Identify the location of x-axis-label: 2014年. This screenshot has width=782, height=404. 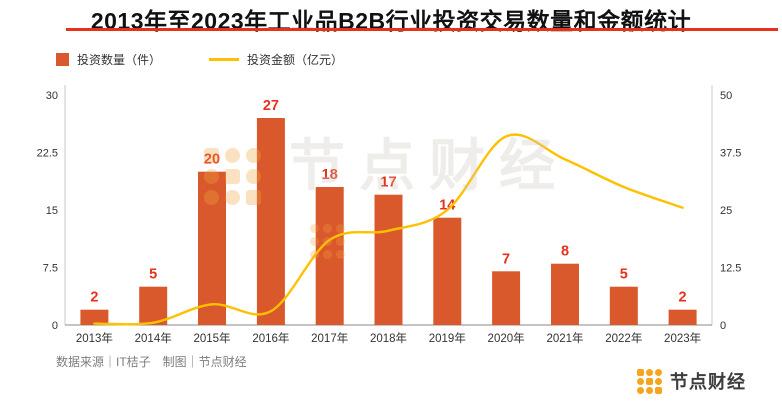
(153, 338).